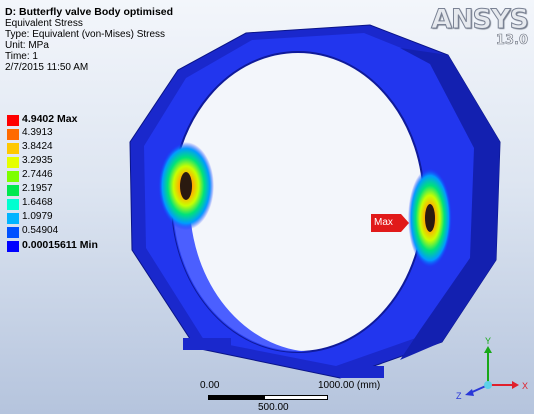 This screenshot has width=534, height=414. What do you see at coordinates (27, 45) in the screenshot?
I see `result-unit: Unit: MPa` at bounding box center [27, 45].